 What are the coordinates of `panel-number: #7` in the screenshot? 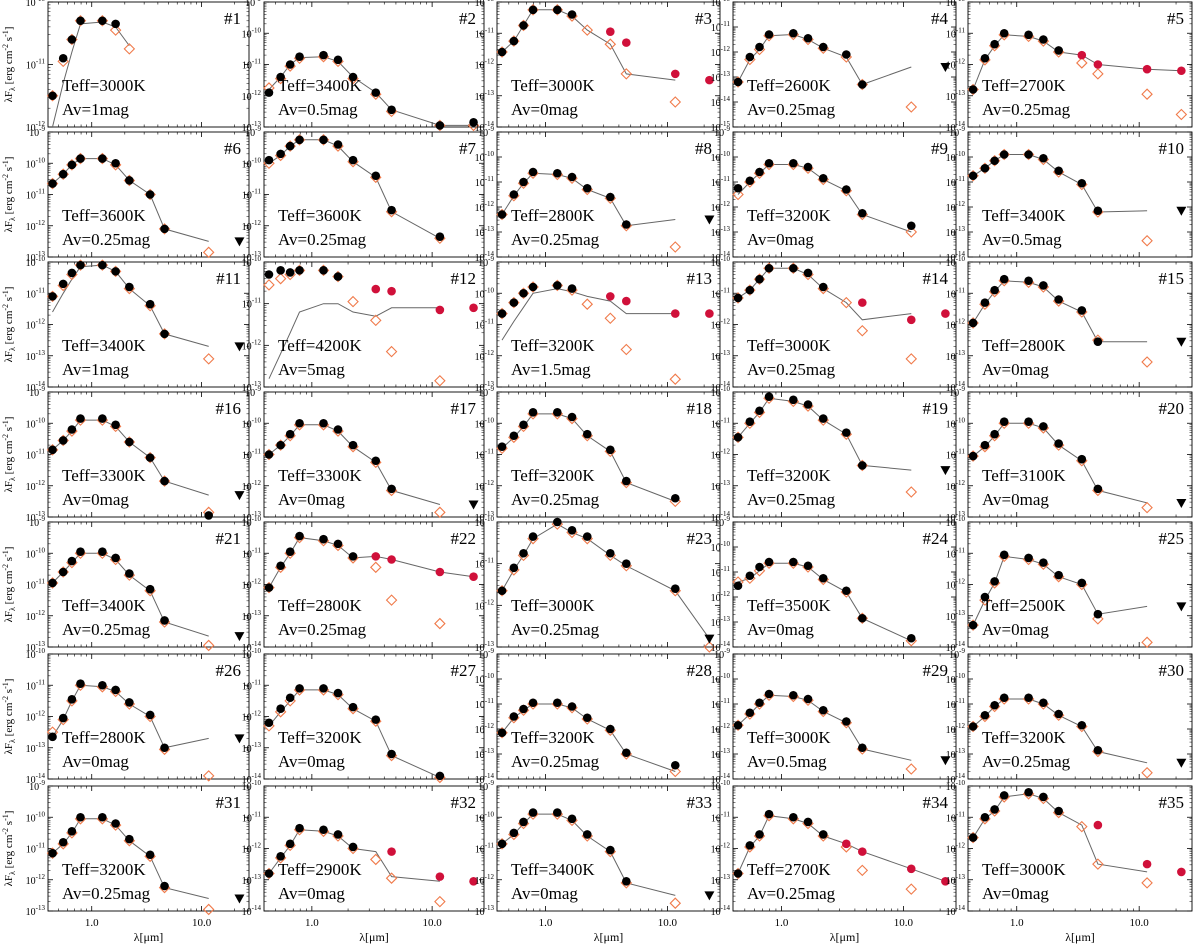 It's located at (468, 148).